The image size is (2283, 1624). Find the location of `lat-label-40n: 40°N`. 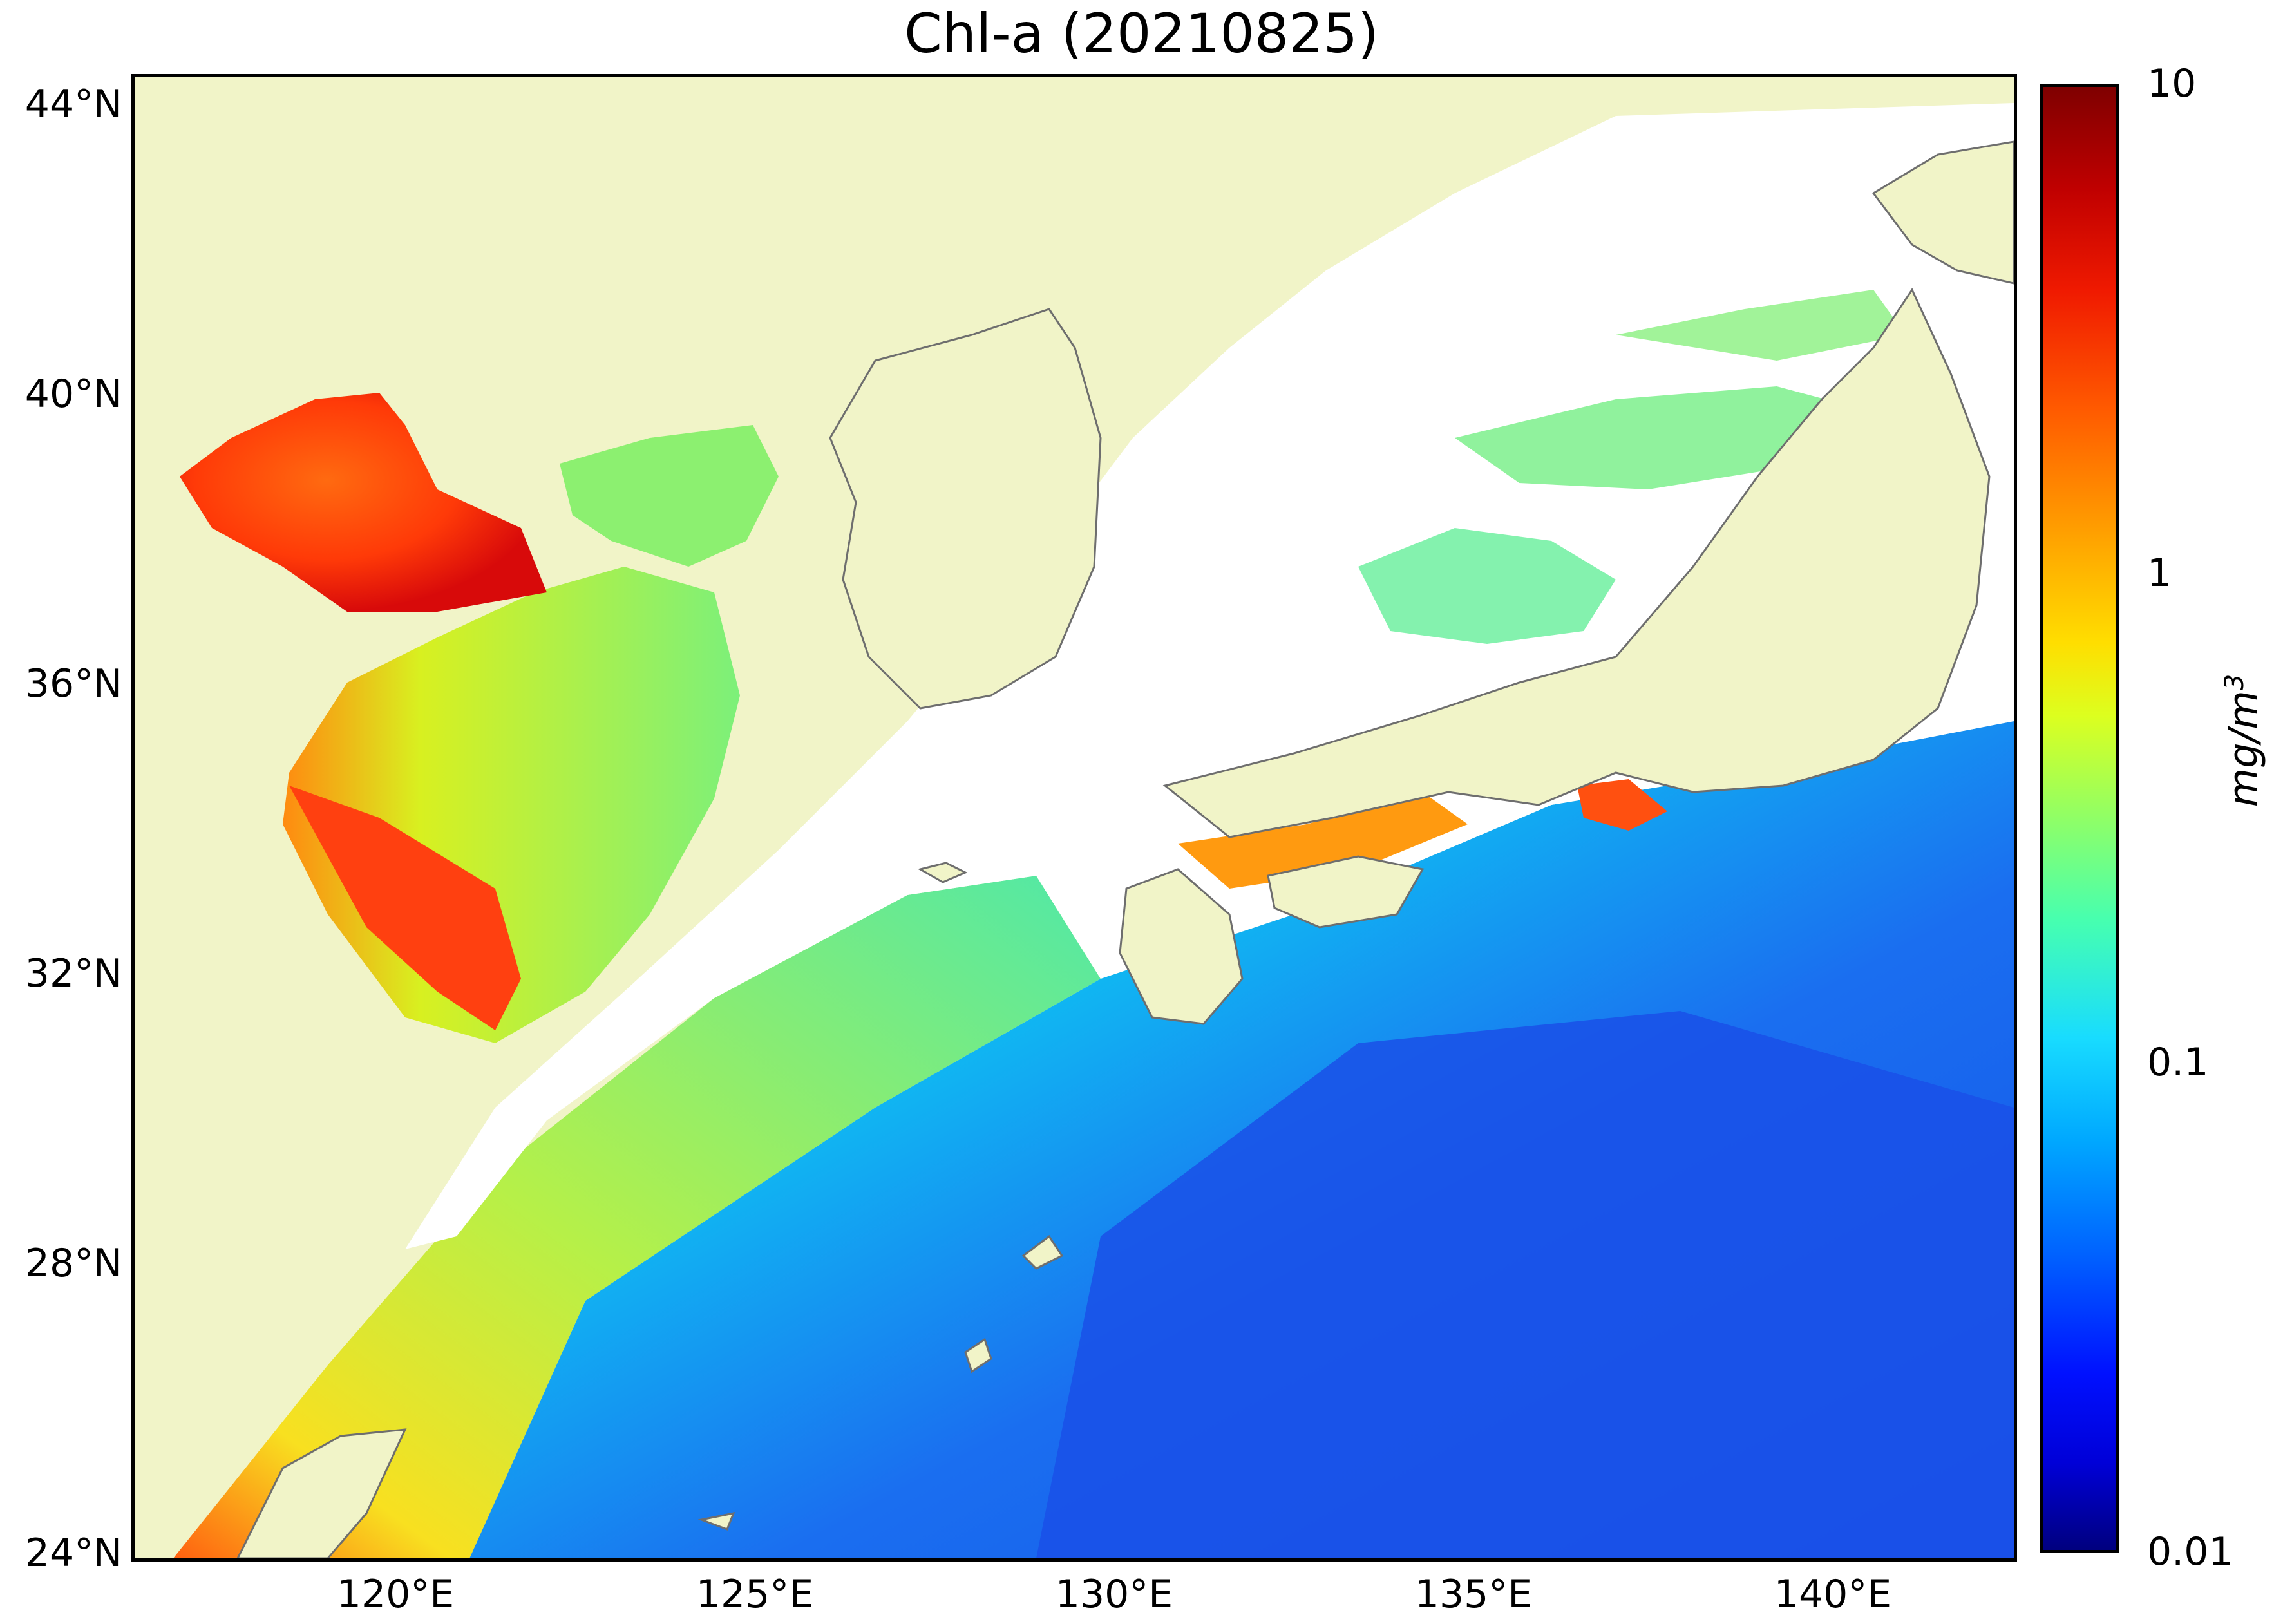

lat-label-40n: 40°N is located at coordinates (73, 394).